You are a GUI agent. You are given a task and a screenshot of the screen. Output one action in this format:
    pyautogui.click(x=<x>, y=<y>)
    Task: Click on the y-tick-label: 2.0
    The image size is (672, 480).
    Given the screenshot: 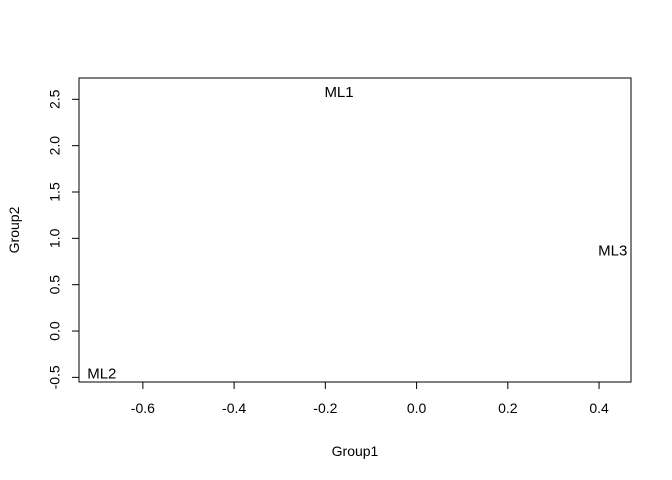 What is the action you would take?
    pyautogui.click(x=55, y=146)
    